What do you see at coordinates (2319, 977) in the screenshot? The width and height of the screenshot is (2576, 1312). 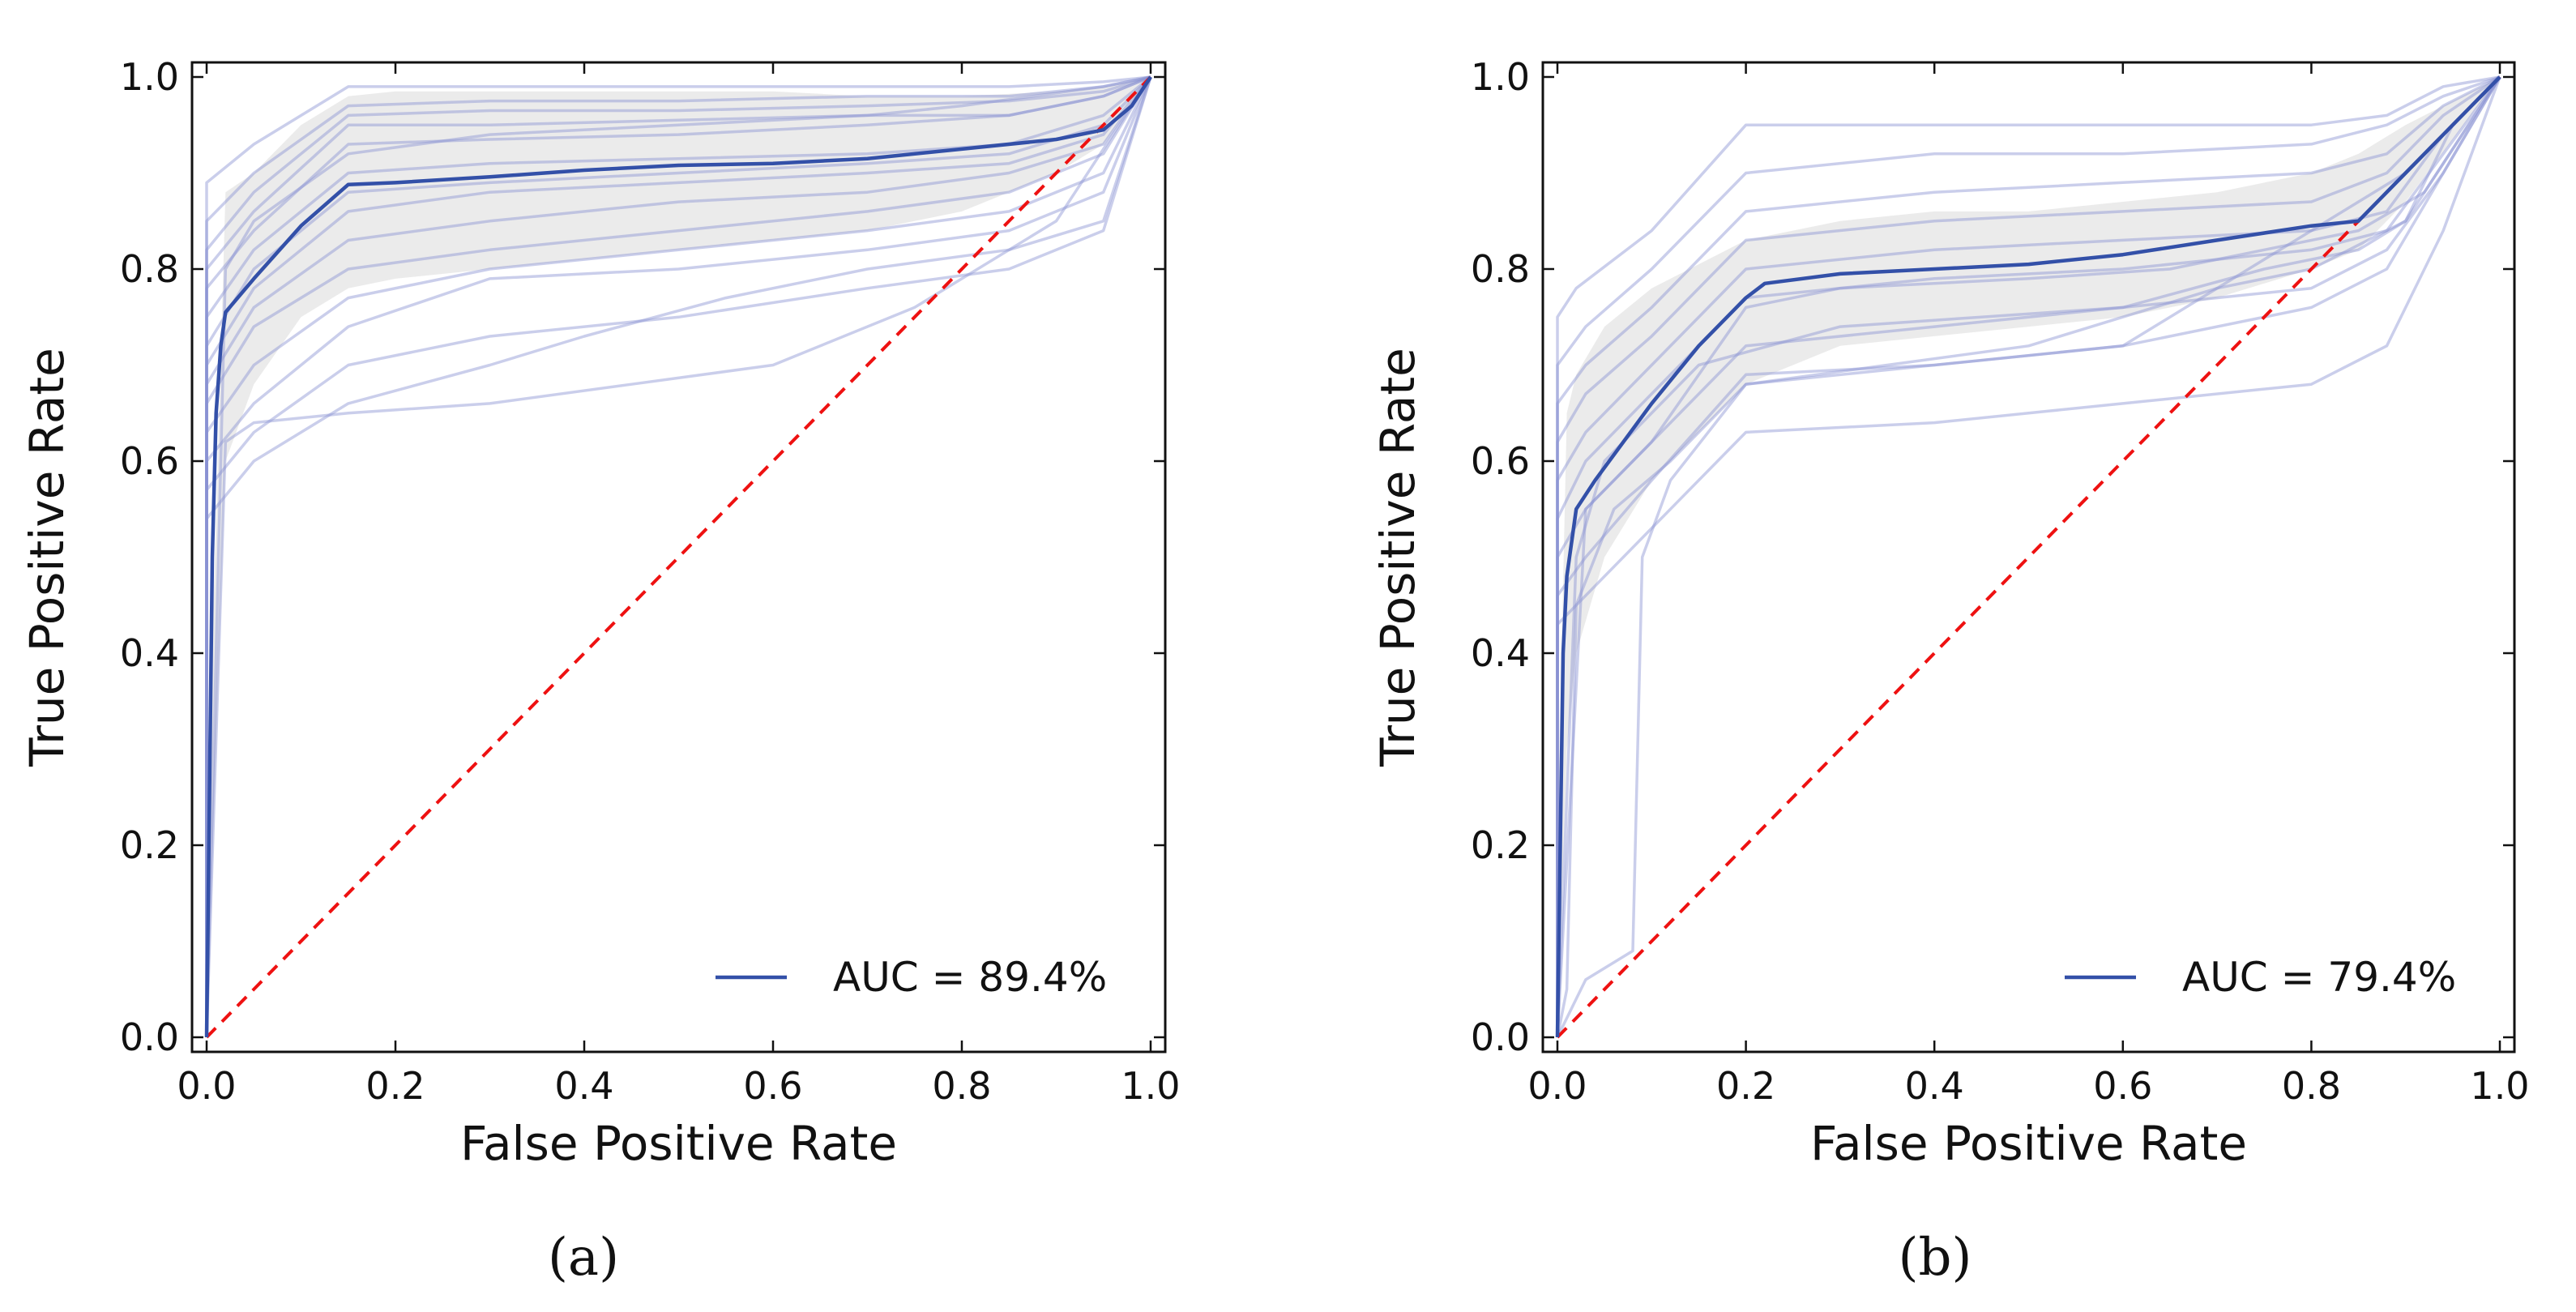 I see `legend-label: AUC = 79.4%` at bounding box center [2319, 977].